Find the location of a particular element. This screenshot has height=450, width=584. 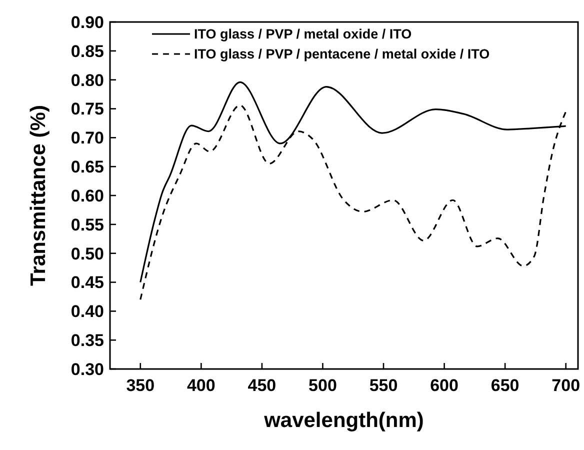

x-tick-label: 700 is located at coordinates (566, 385).